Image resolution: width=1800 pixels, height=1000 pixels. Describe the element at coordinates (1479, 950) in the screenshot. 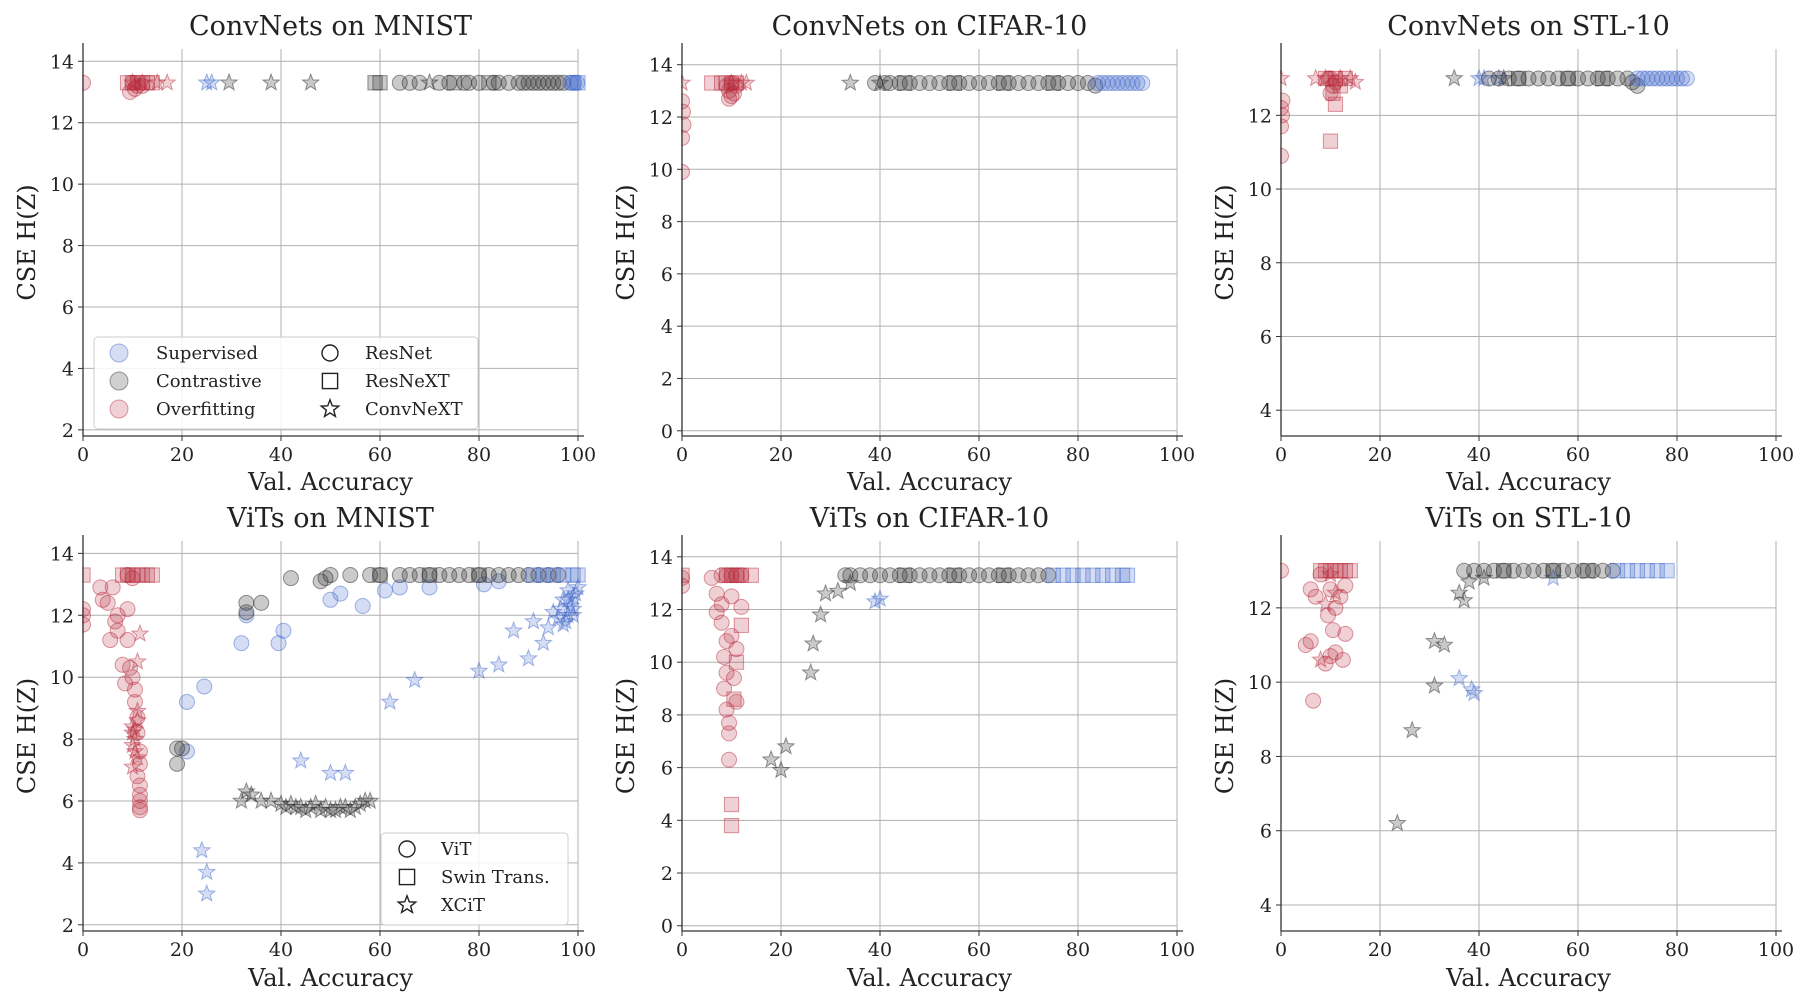

I see `panel-6-x-tick-label: 40` at that location.